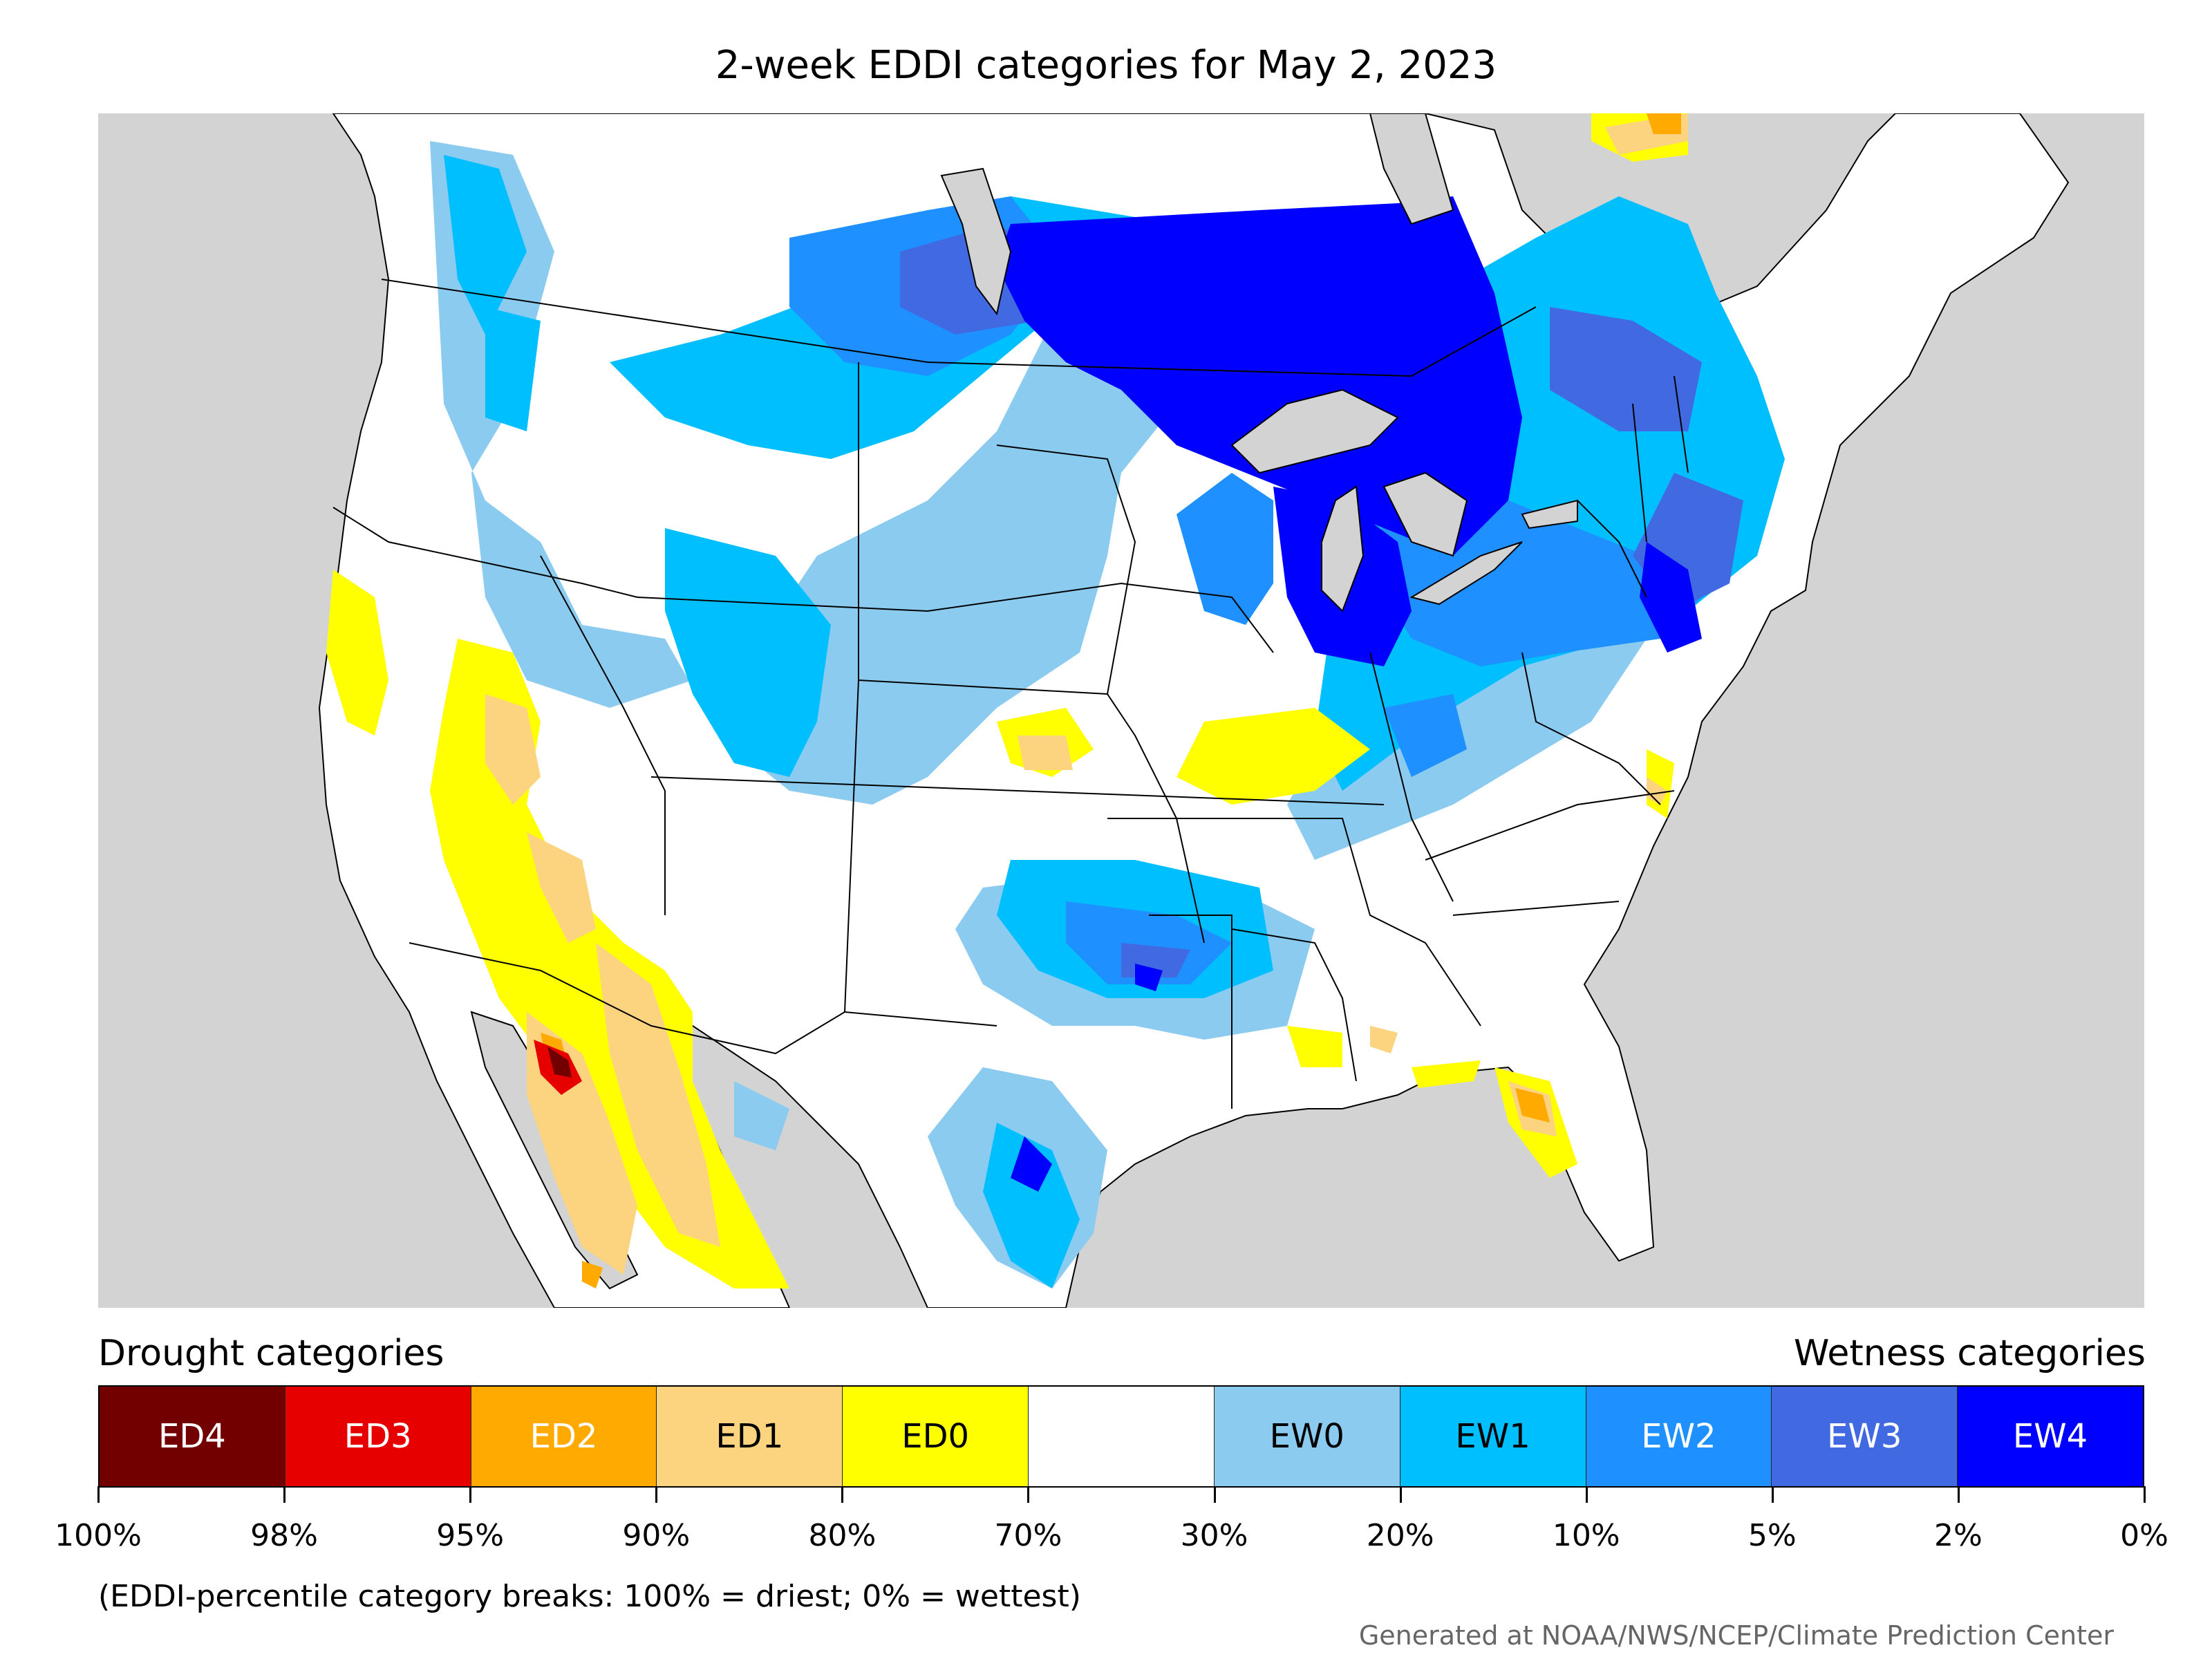  I want to click on tick-label: 2%, so click(1958, 1535).